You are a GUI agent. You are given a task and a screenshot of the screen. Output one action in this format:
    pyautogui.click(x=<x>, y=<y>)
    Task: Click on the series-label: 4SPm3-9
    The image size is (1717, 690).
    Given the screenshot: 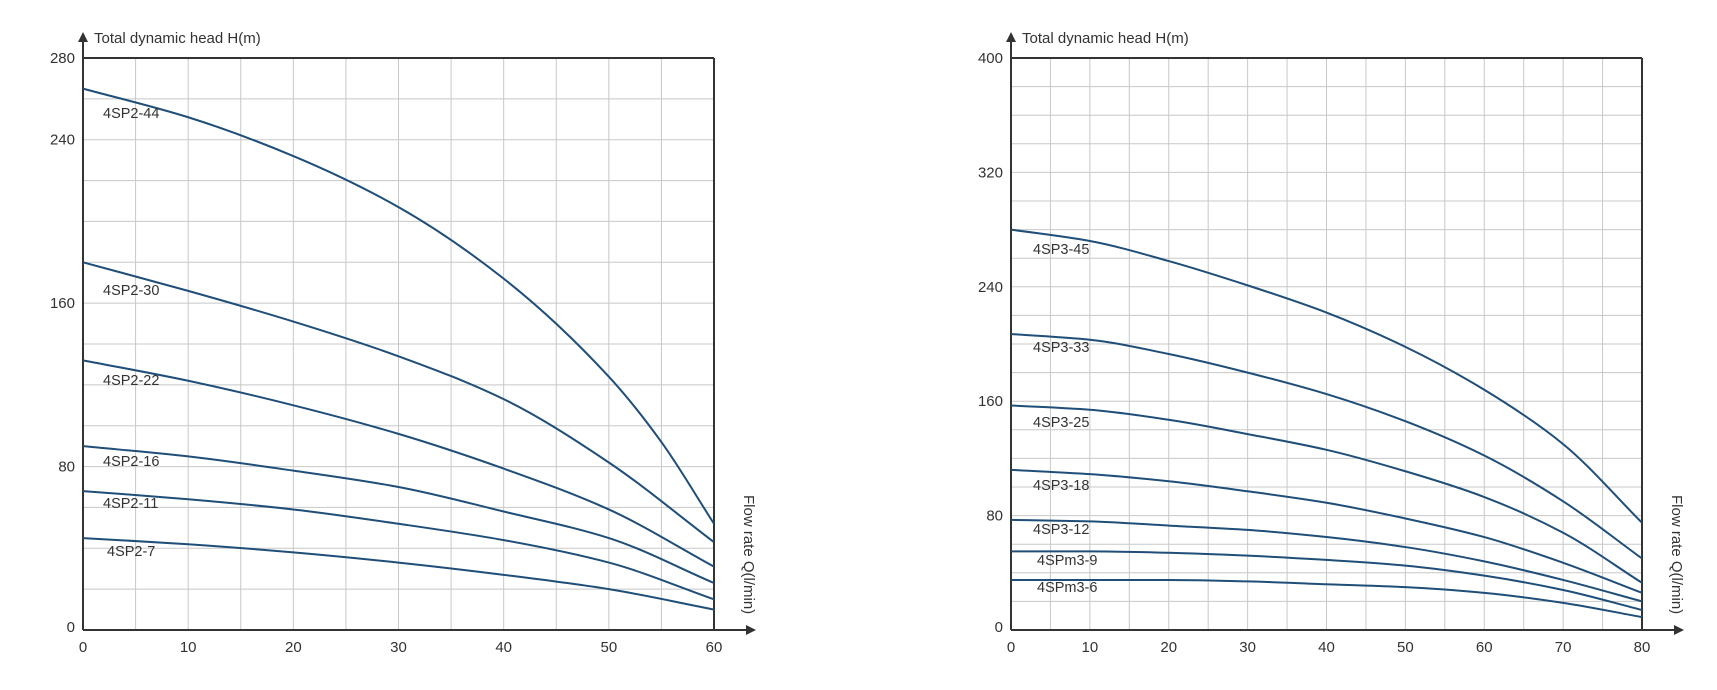 What is the action you would take?
    pyautogui.click(x=1067, y=561)
    